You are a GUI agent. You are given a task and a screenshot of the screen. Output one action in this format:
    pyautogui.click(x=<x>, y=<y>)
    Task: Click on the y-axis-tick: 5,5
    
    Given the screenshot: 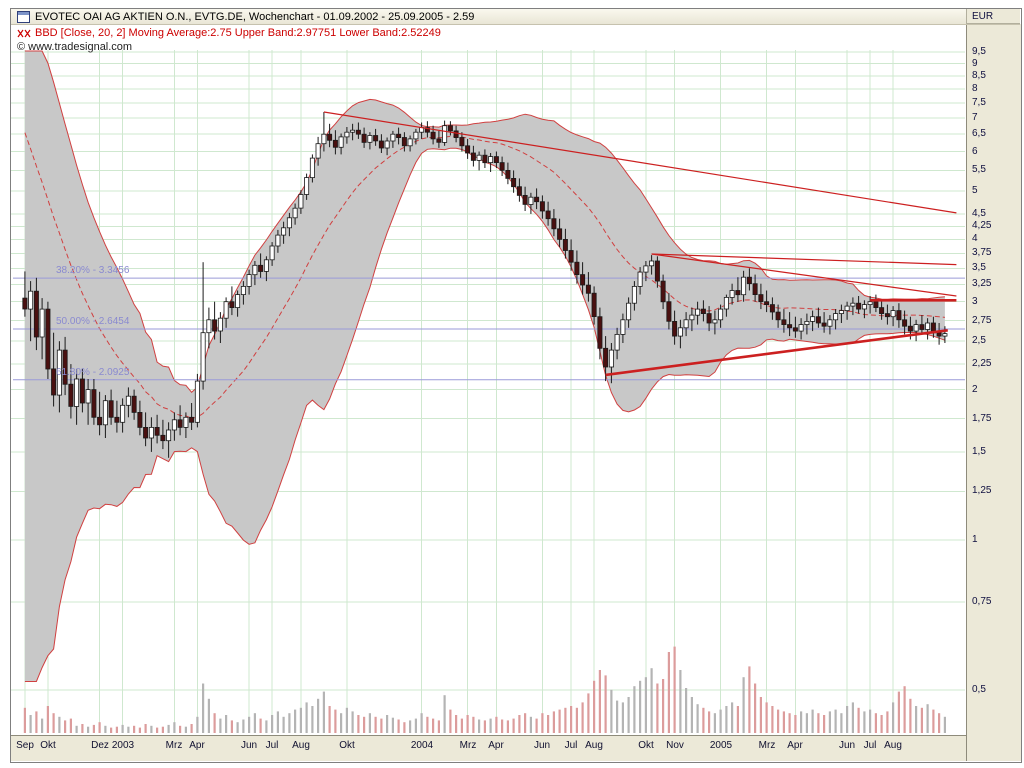 What is the action you would take?
    pyautogui.click(x=979, y=169)
    